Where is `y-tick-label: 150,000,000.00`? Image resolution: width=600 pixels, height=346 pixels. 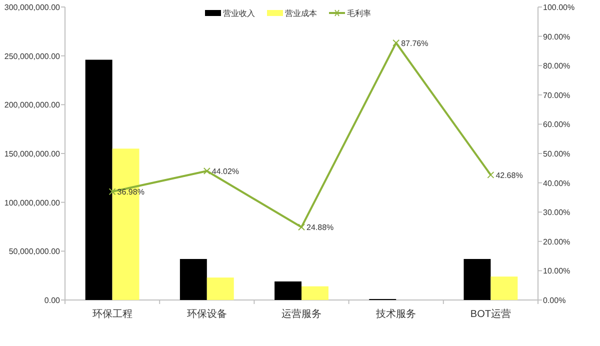 y-tick-label: 150,000,000.00 is located at coordinates (32, 154).